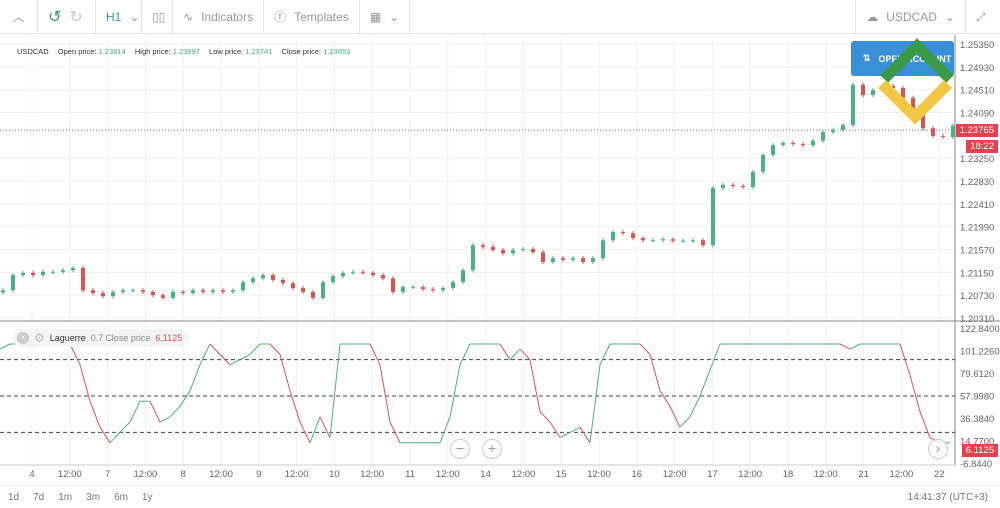 The height and width of the screenshot is (508, 1000). Describe the element at coordinates (77, 51) in the screenshot. I see `open-label: Open price:` at that location.